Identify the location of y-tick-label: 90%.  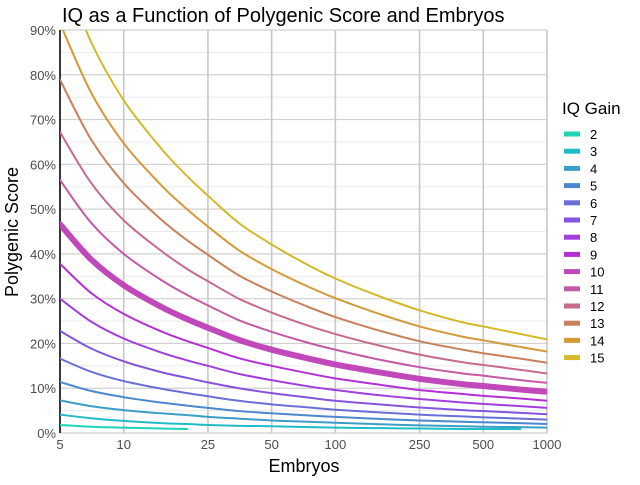
(43, 30).